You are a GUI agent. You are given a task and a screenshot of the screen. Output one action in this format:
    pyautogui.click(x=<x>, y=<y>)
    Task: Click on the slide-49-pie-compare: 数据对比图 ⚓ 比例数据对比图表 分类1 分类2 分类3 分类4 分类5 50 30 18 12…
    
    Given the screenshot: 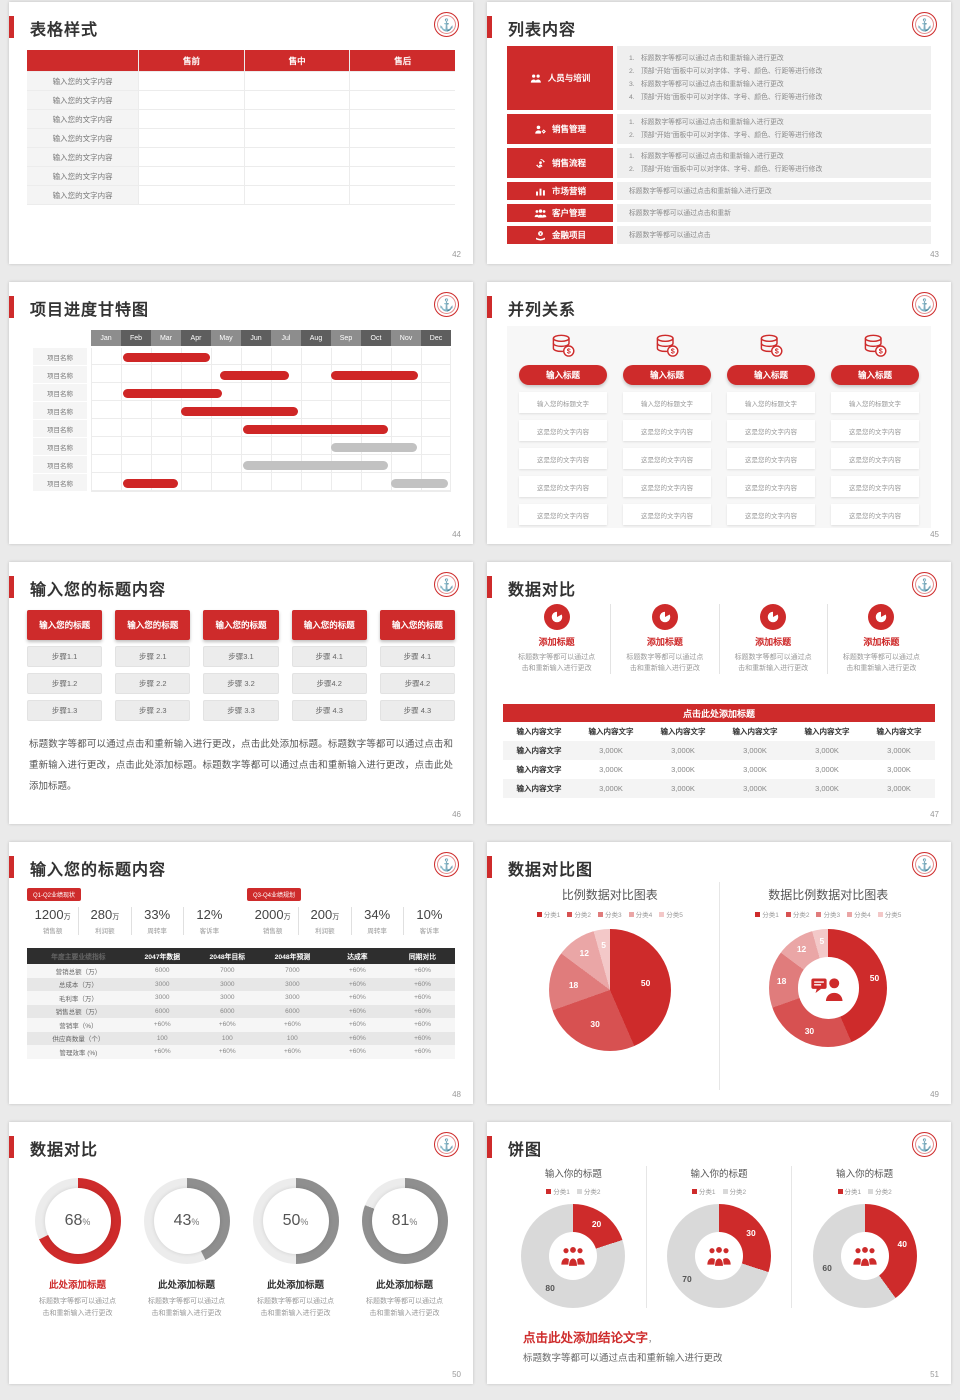 What is the action you would take?
    pyautogui.click(x=719, y=973)
    